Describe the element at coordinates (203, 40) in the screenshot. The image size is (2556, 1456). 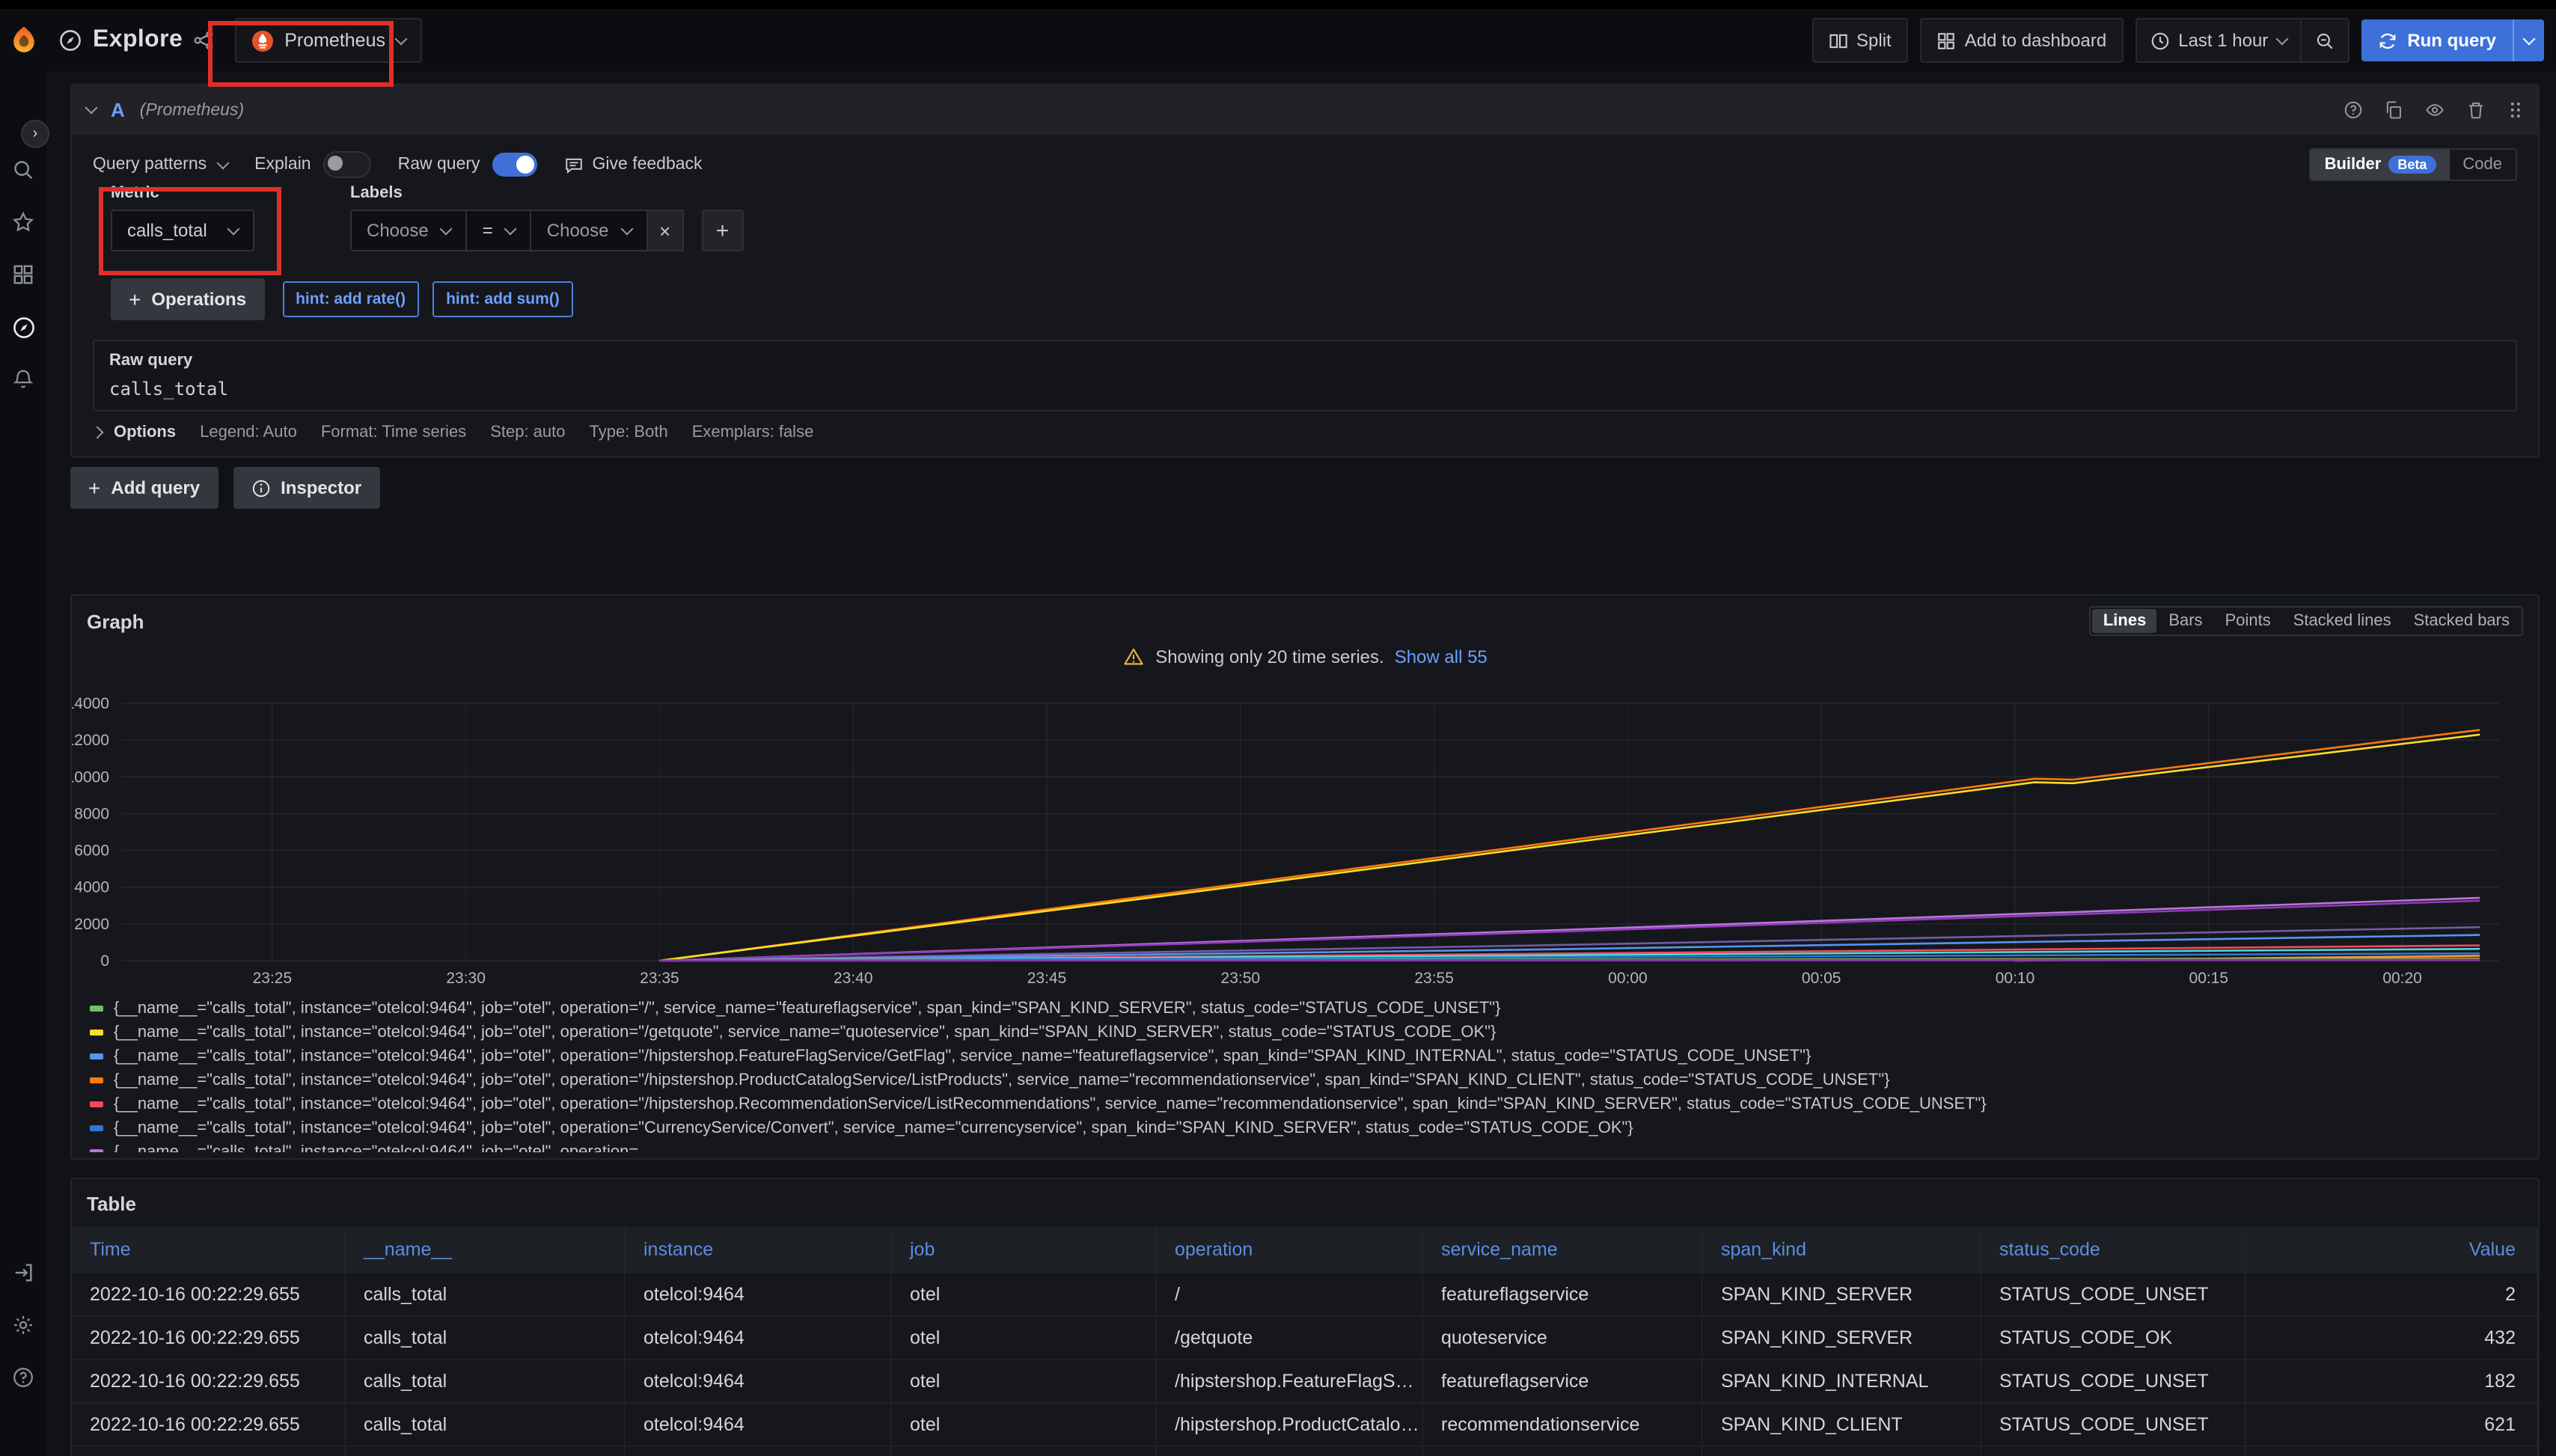
I see `share-icon` at that location.